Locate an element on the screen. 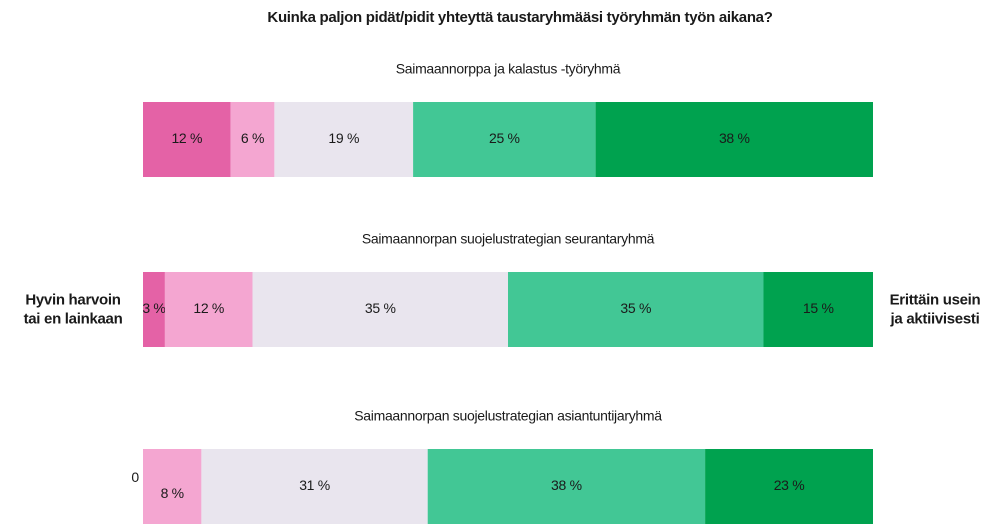  value-label: 6 % is located at coordinates (252, 138).